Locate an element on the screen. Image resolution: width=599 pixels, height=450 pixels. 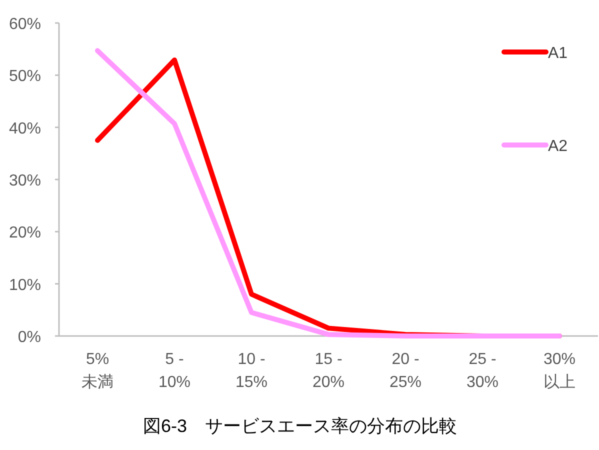
x-tick-label: 20 - 25% is located at coordinates (405, 371).